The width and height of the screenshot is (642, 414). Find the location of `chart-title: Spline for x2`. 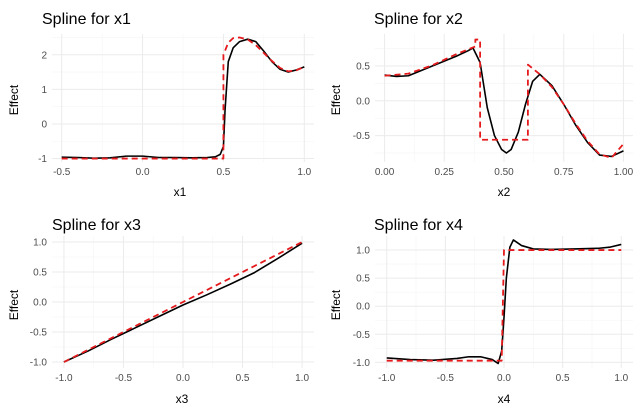

chart-title: Spline for x2 is located at coordinates (418, 19).